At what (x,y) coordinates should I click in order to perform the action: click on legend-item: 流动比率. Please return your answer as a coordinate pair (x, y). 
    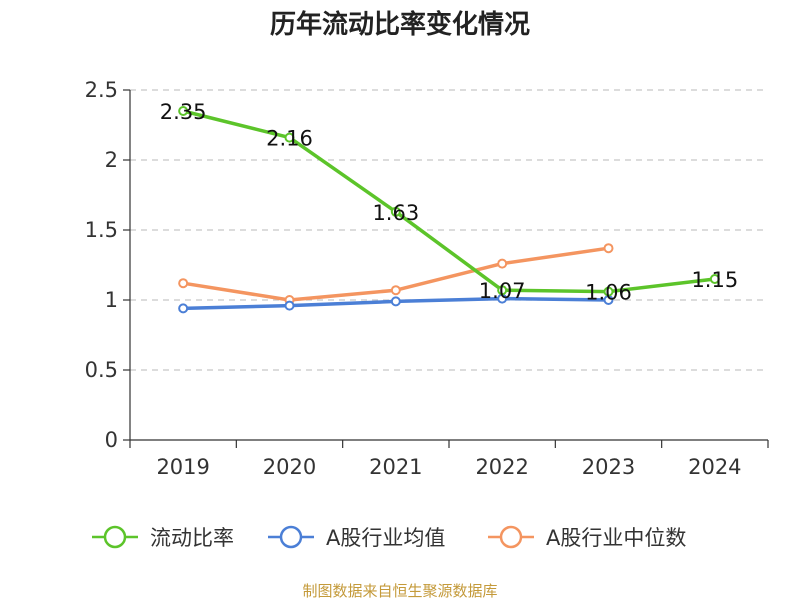
    Looking at the image, I should click on (163, 537).